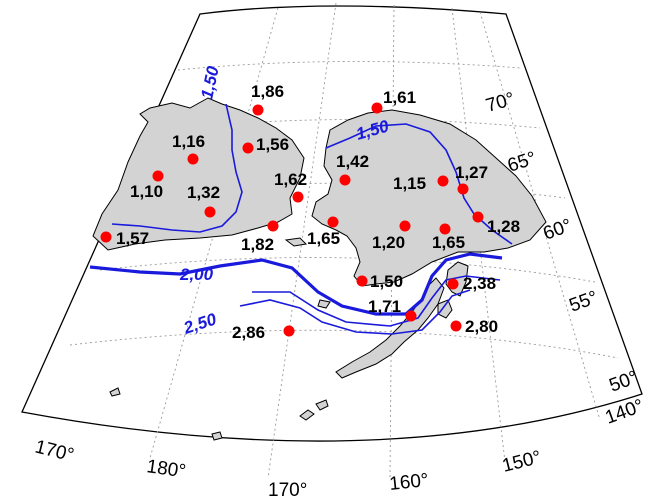 The image size is (652, 500). I want to click on station-label: 1,20, so click(388, 242).